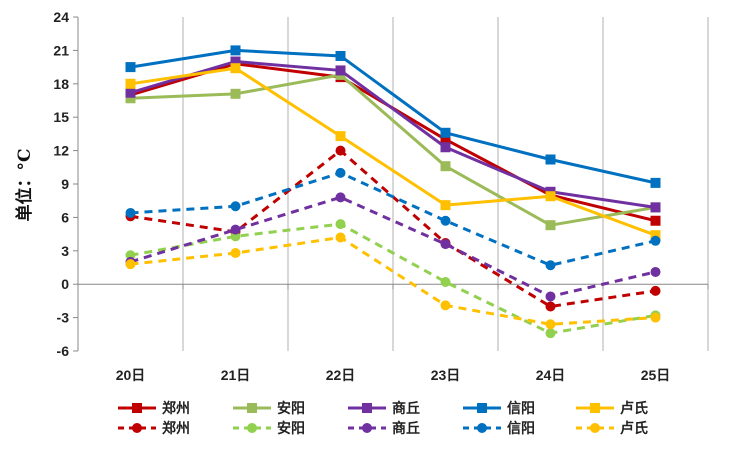  I want to click on x-tick-label: 21日, so click(236, 375).